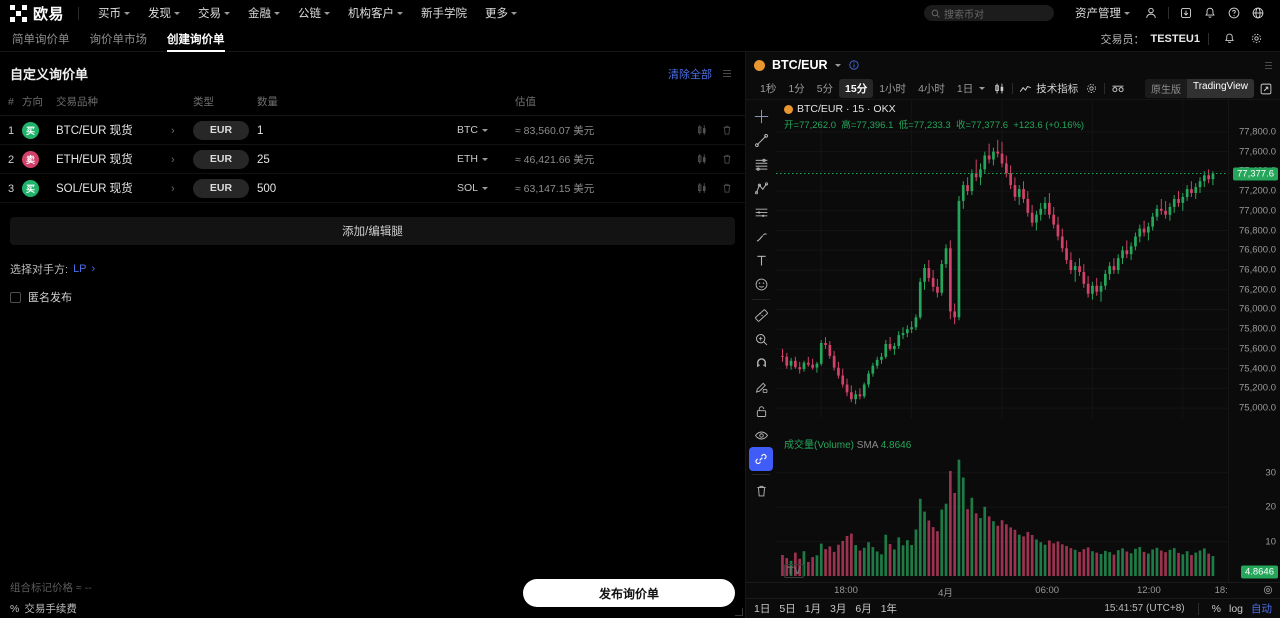 The height and width of the screenshot is (618, 1280). Describe the element at coordinates (989, 13) in the screenshot. I see `search-input: 搜索币对` at that location.